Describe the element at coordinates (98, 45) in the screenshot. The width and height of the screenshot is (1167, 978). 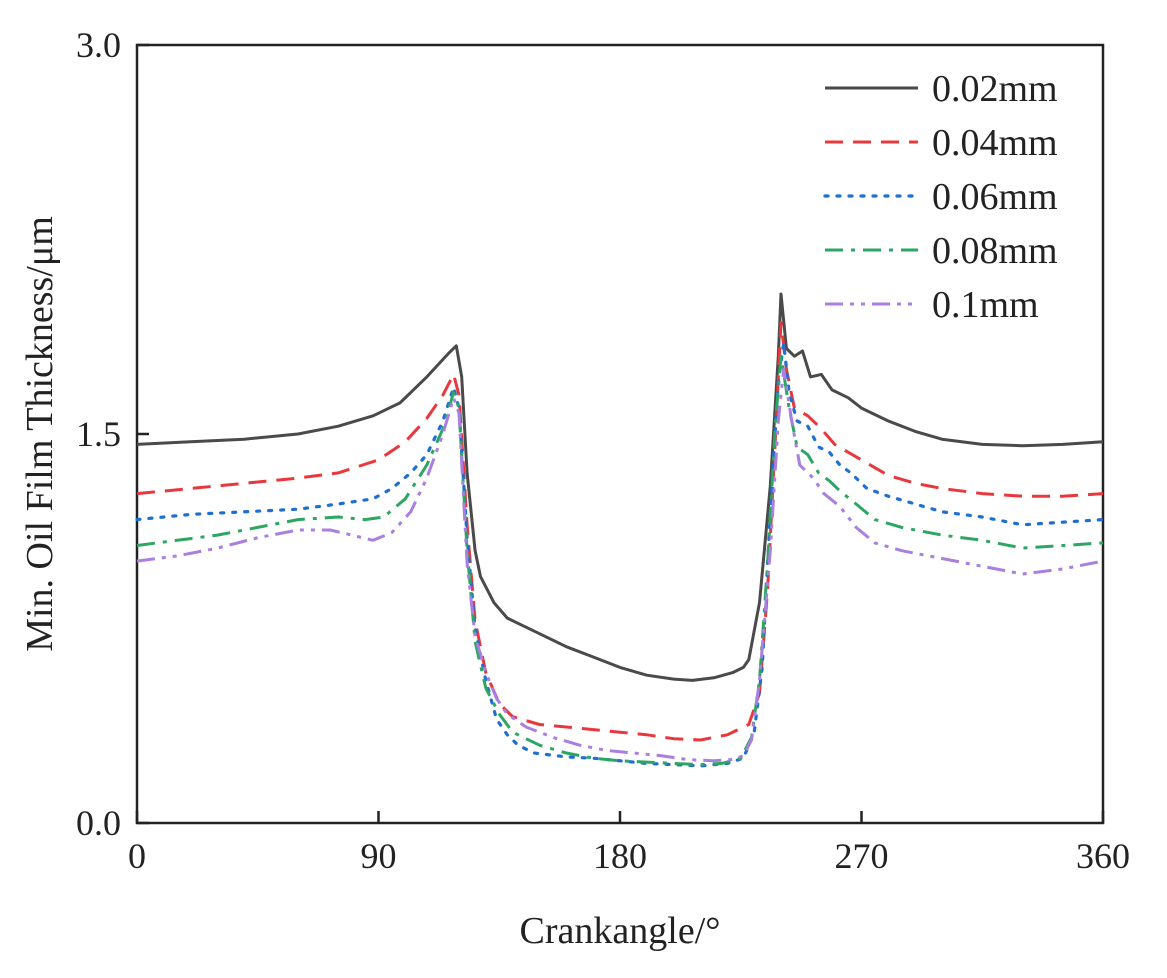
I see `y-tick-label: 3.0` at that location.